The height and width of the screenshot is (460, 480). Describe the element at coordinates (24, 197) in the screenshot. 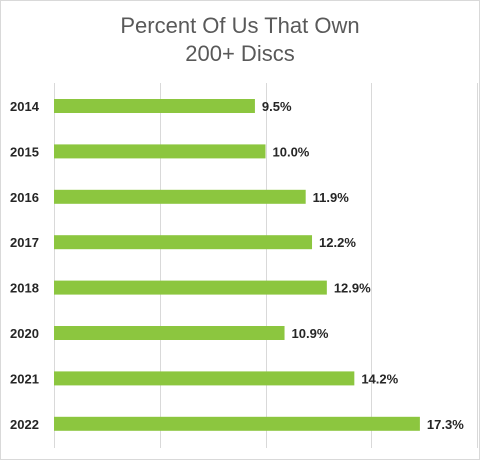

I see `category-label-2016: 2016` at that location.